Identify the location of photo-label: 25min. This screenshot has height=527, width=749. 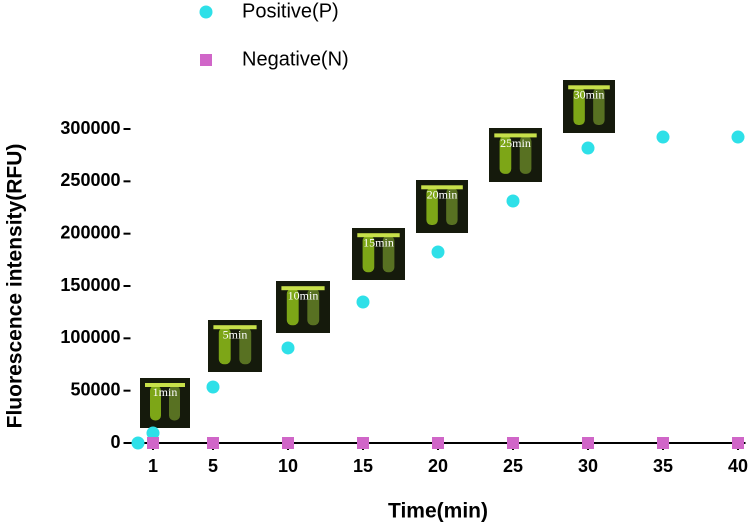
(515, 143).